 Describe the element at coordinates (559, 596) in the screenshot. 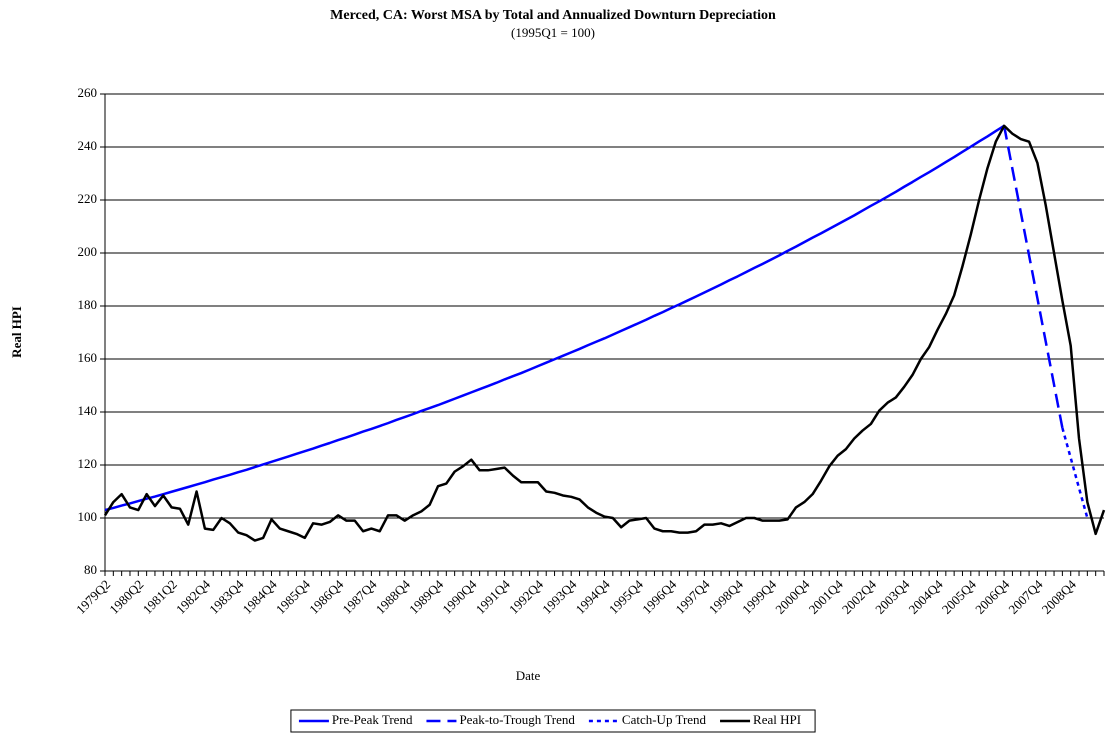

I see `x-tick-label: 1993Q4` at that location.